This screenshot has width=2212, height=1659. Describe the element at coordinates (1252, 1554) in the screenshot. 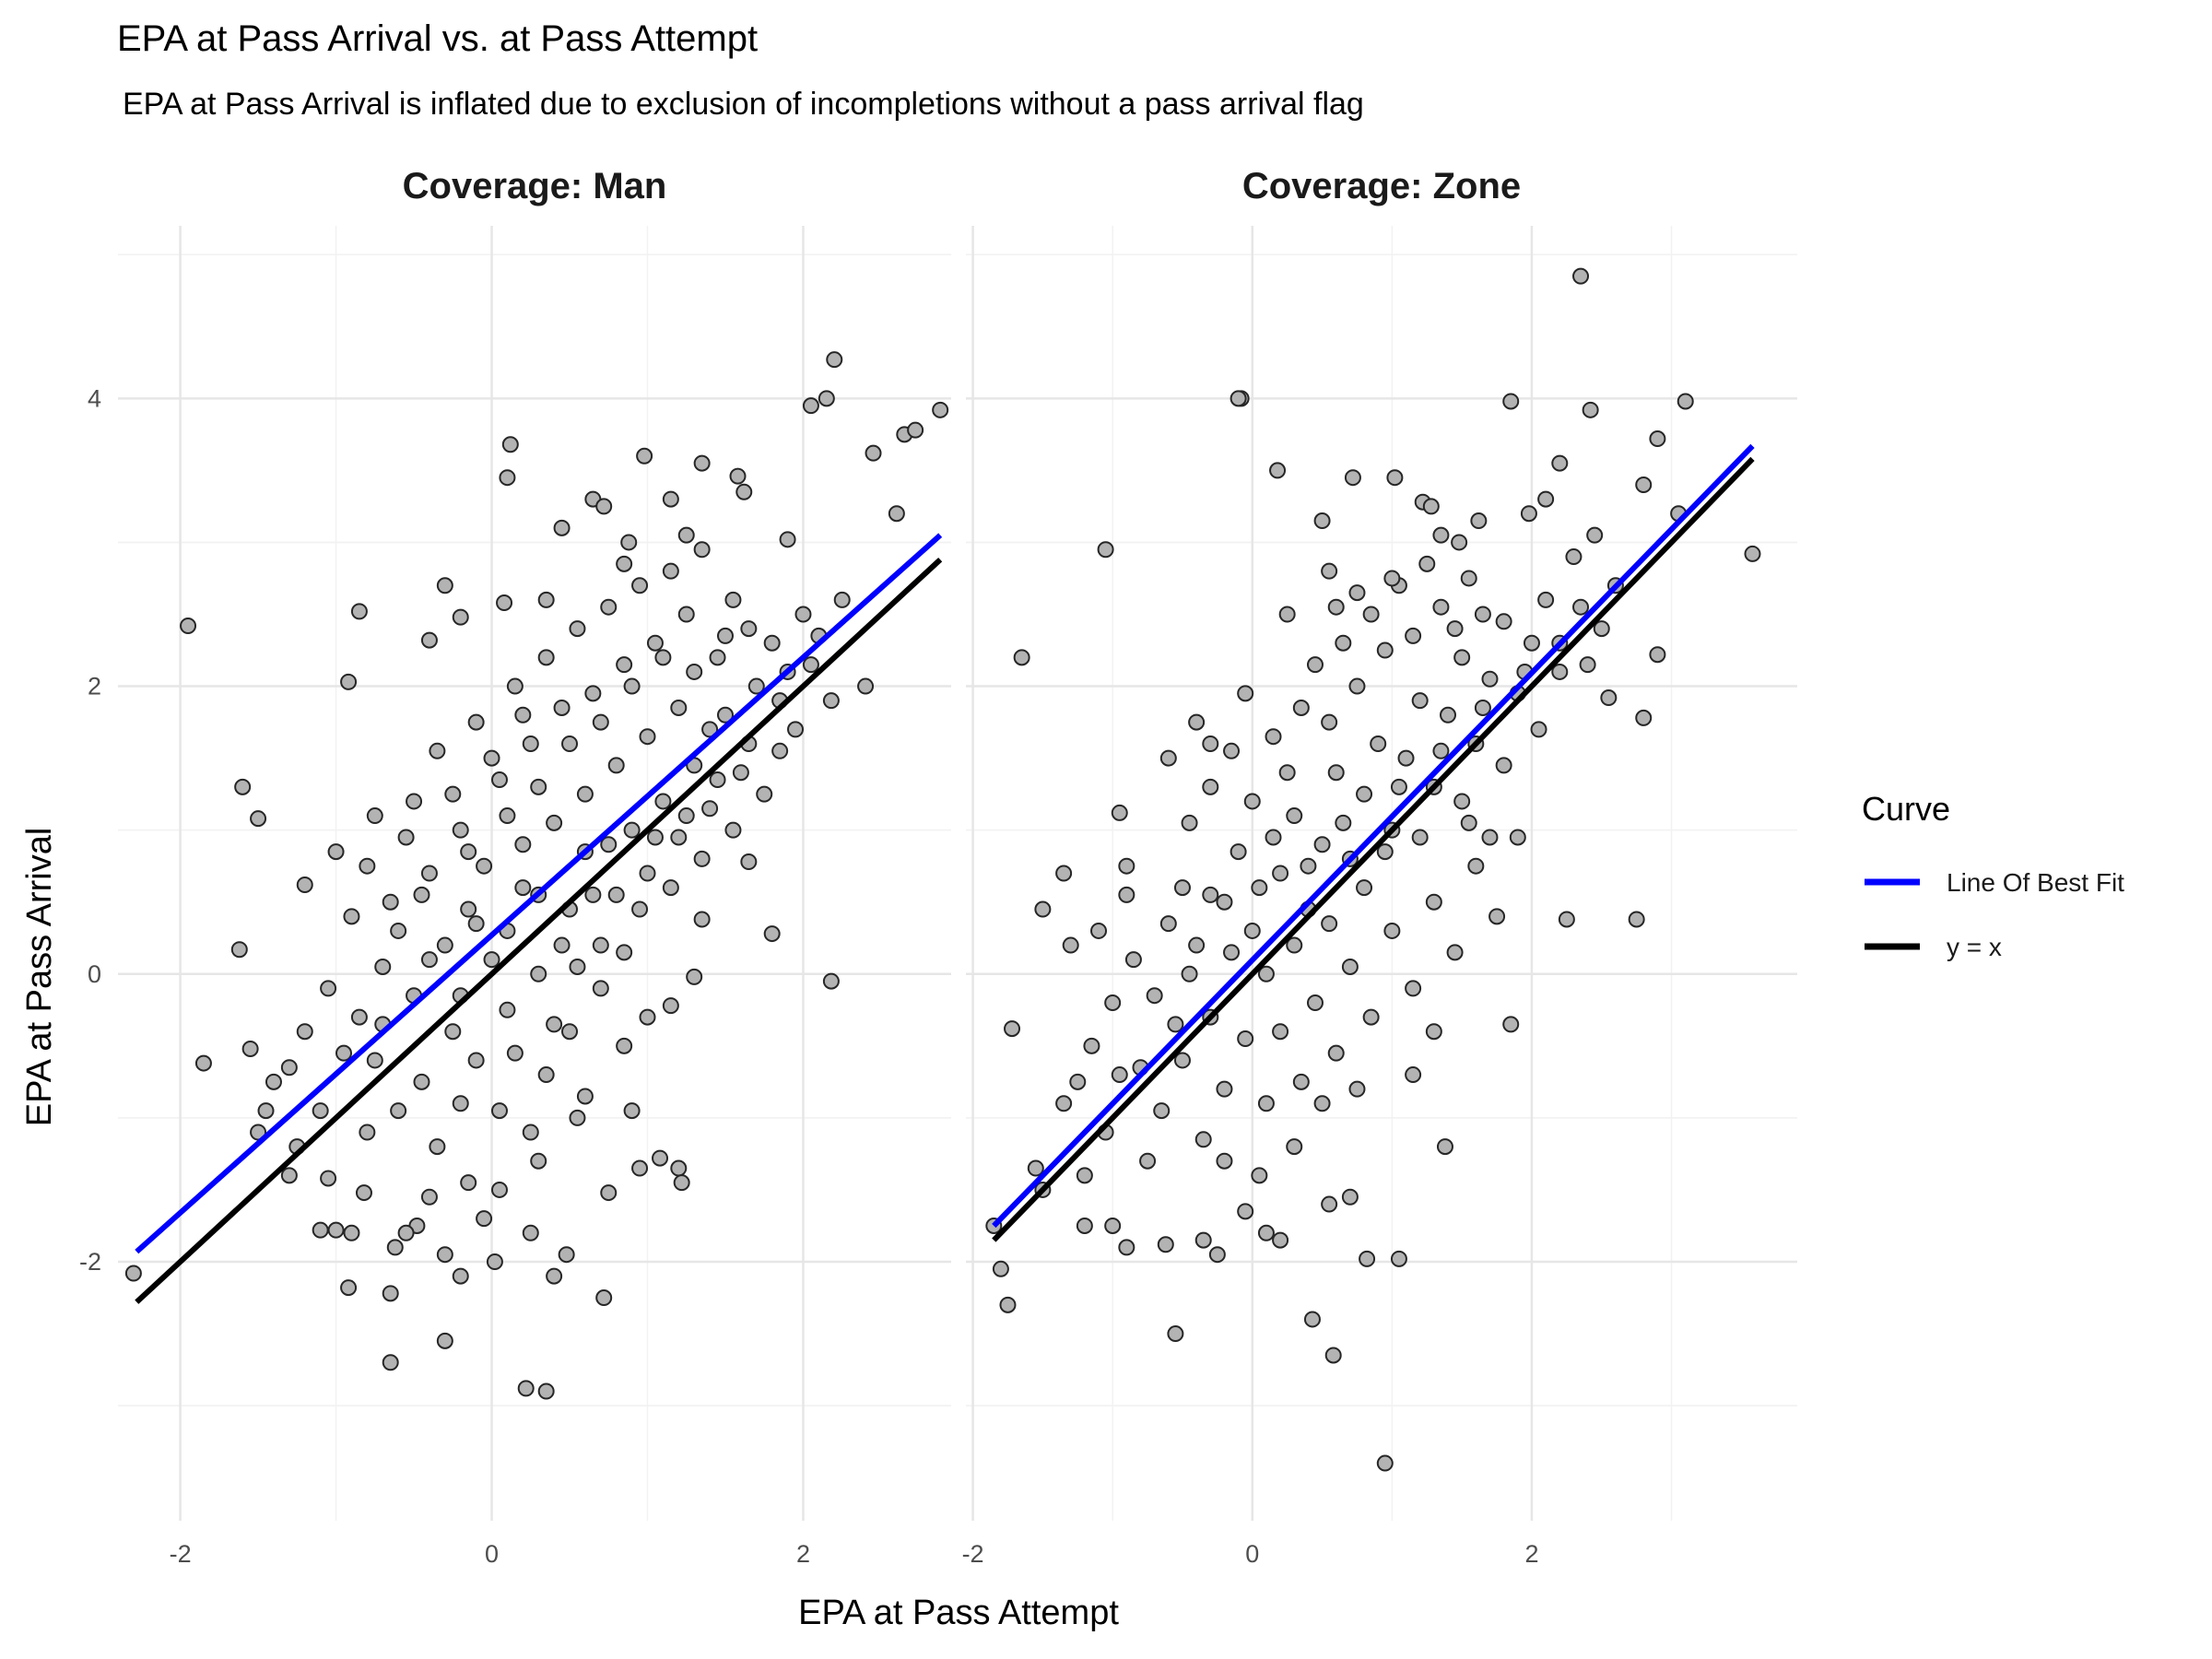

I see `x-tick-label: 0` at that location.